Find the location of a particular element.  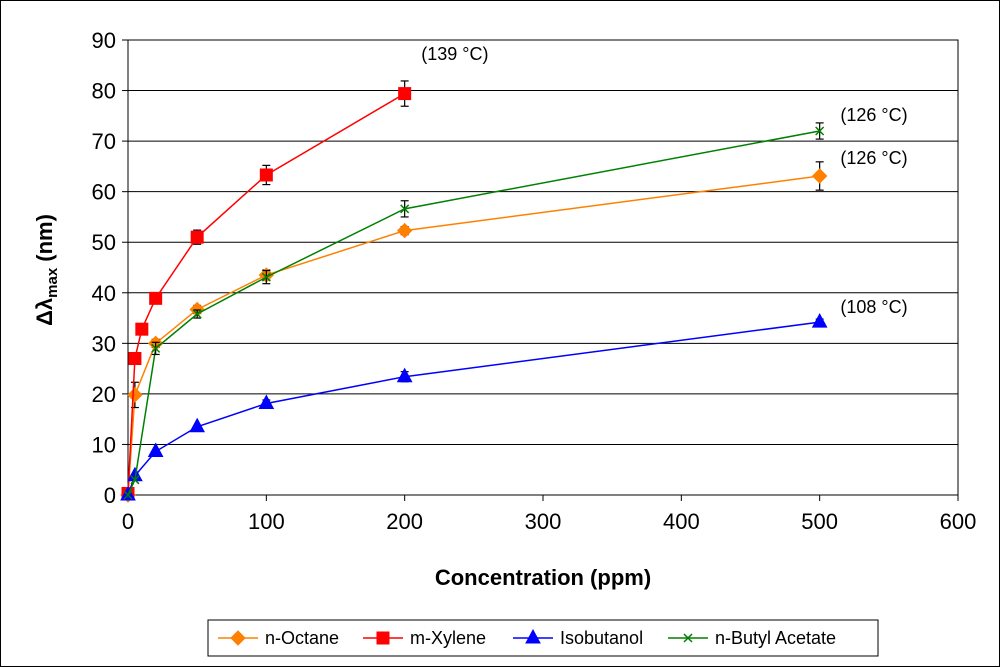

x-tick-label: 300 is located at coordinates (543, 521).